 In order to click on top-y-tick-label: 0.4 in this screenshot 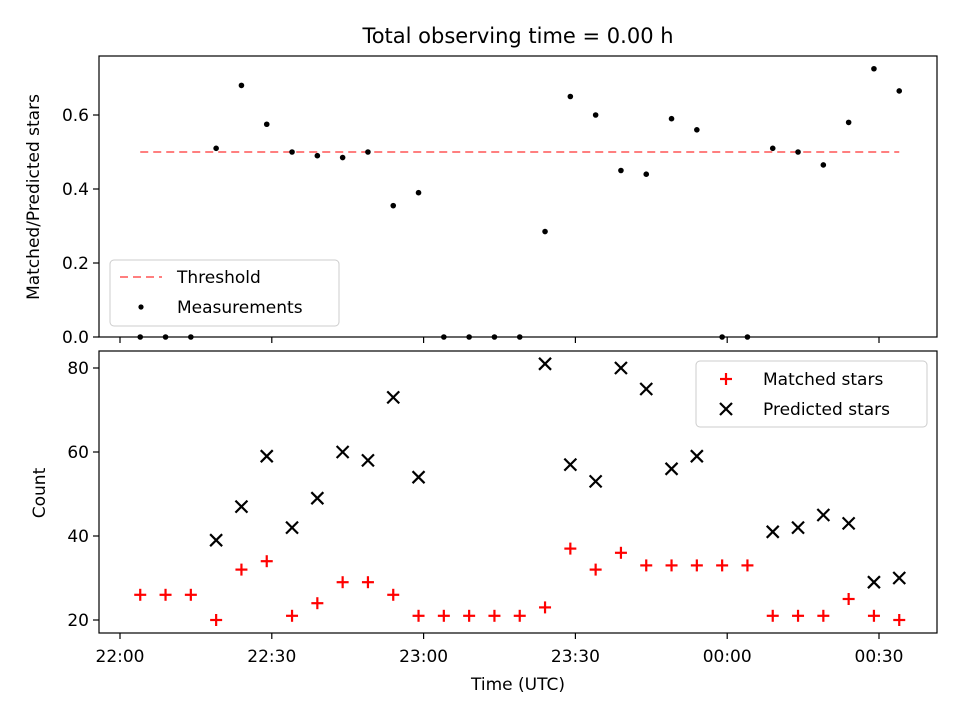, I will do `click(75, 190)`.